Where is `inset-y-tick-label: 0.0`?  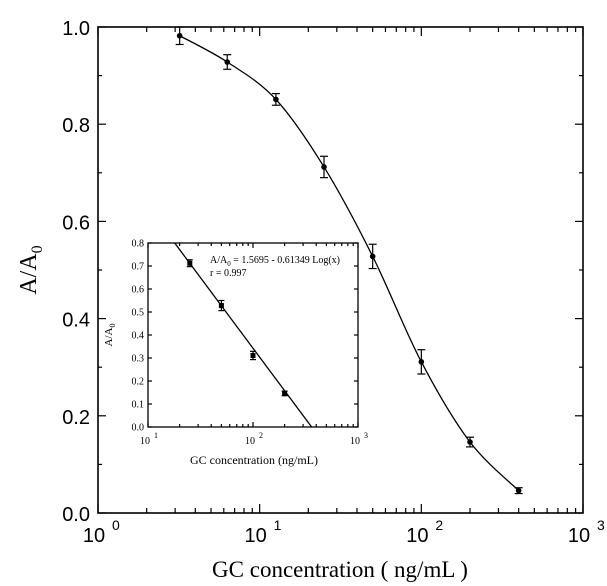 inset-y-tick-label: 0.0 is located at coordinates (138, 428).